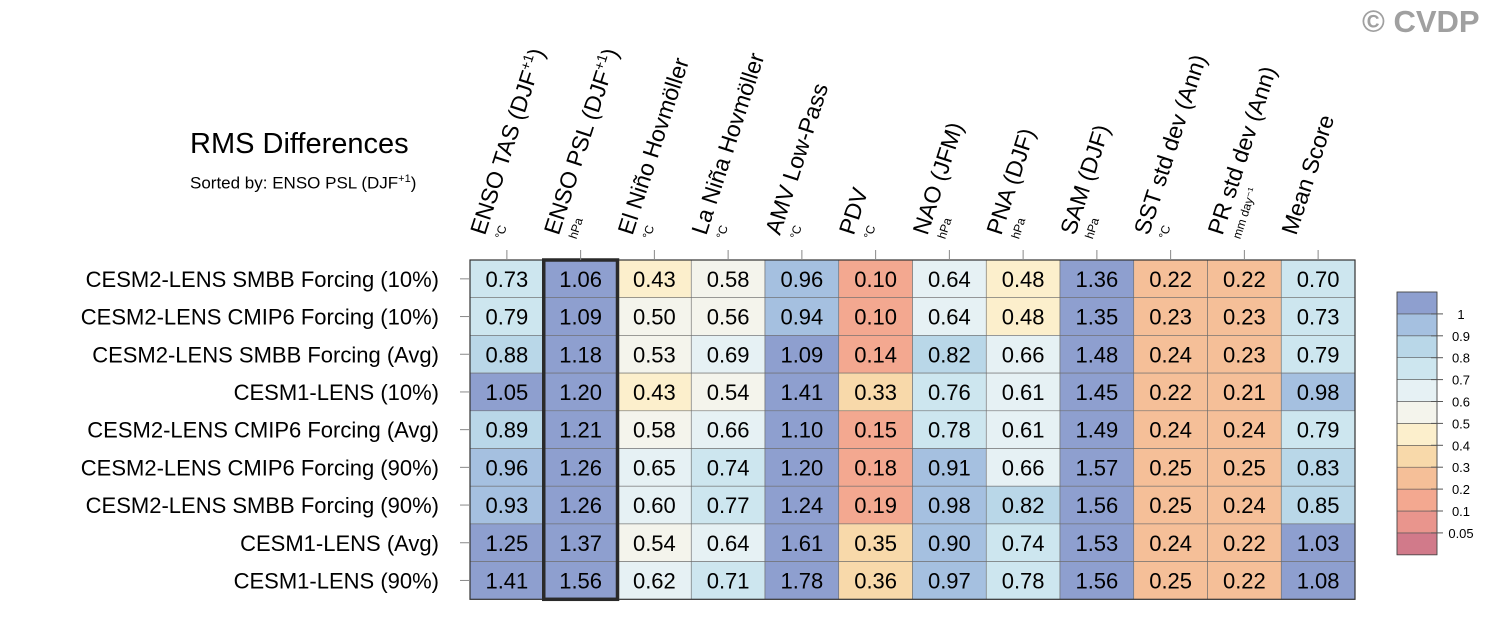 The width and height of the screenshot is (1501, 617). I want to click on column-label-main: ENSO PSL (DJF, so click(577, 152).